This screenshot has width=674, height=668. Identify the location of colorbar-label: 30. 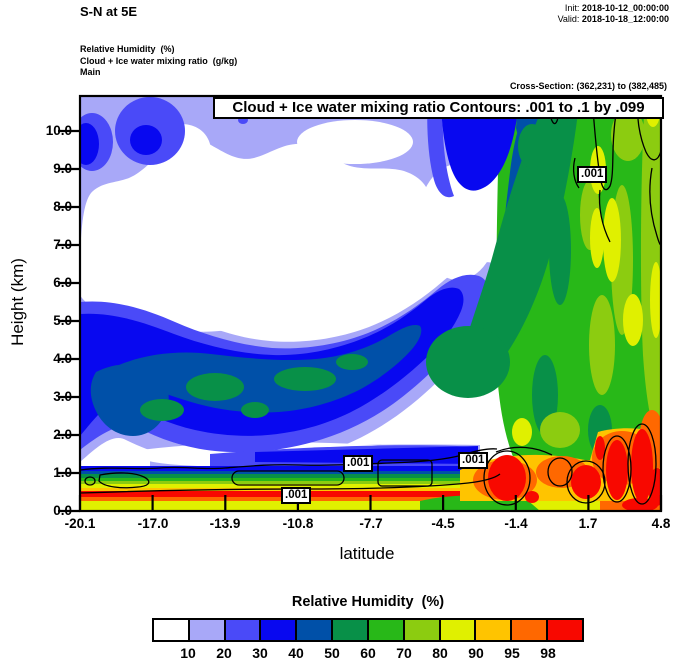
(260, 653).